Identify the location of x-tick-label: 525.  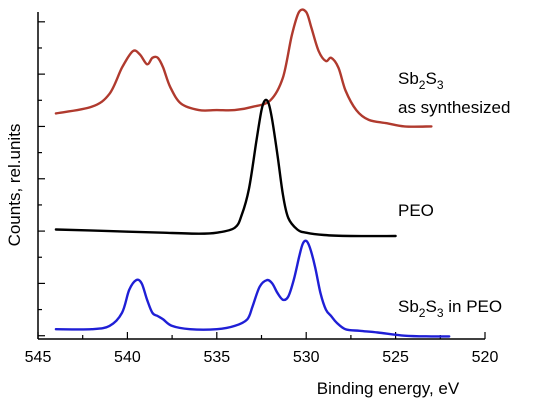
(395, 357).